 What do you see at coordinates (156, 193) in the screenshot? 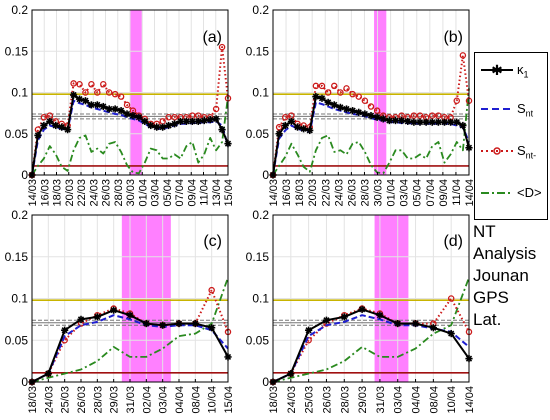
I see `panel-1-xtick-label: 03/04` at bounding box center [156, 193].